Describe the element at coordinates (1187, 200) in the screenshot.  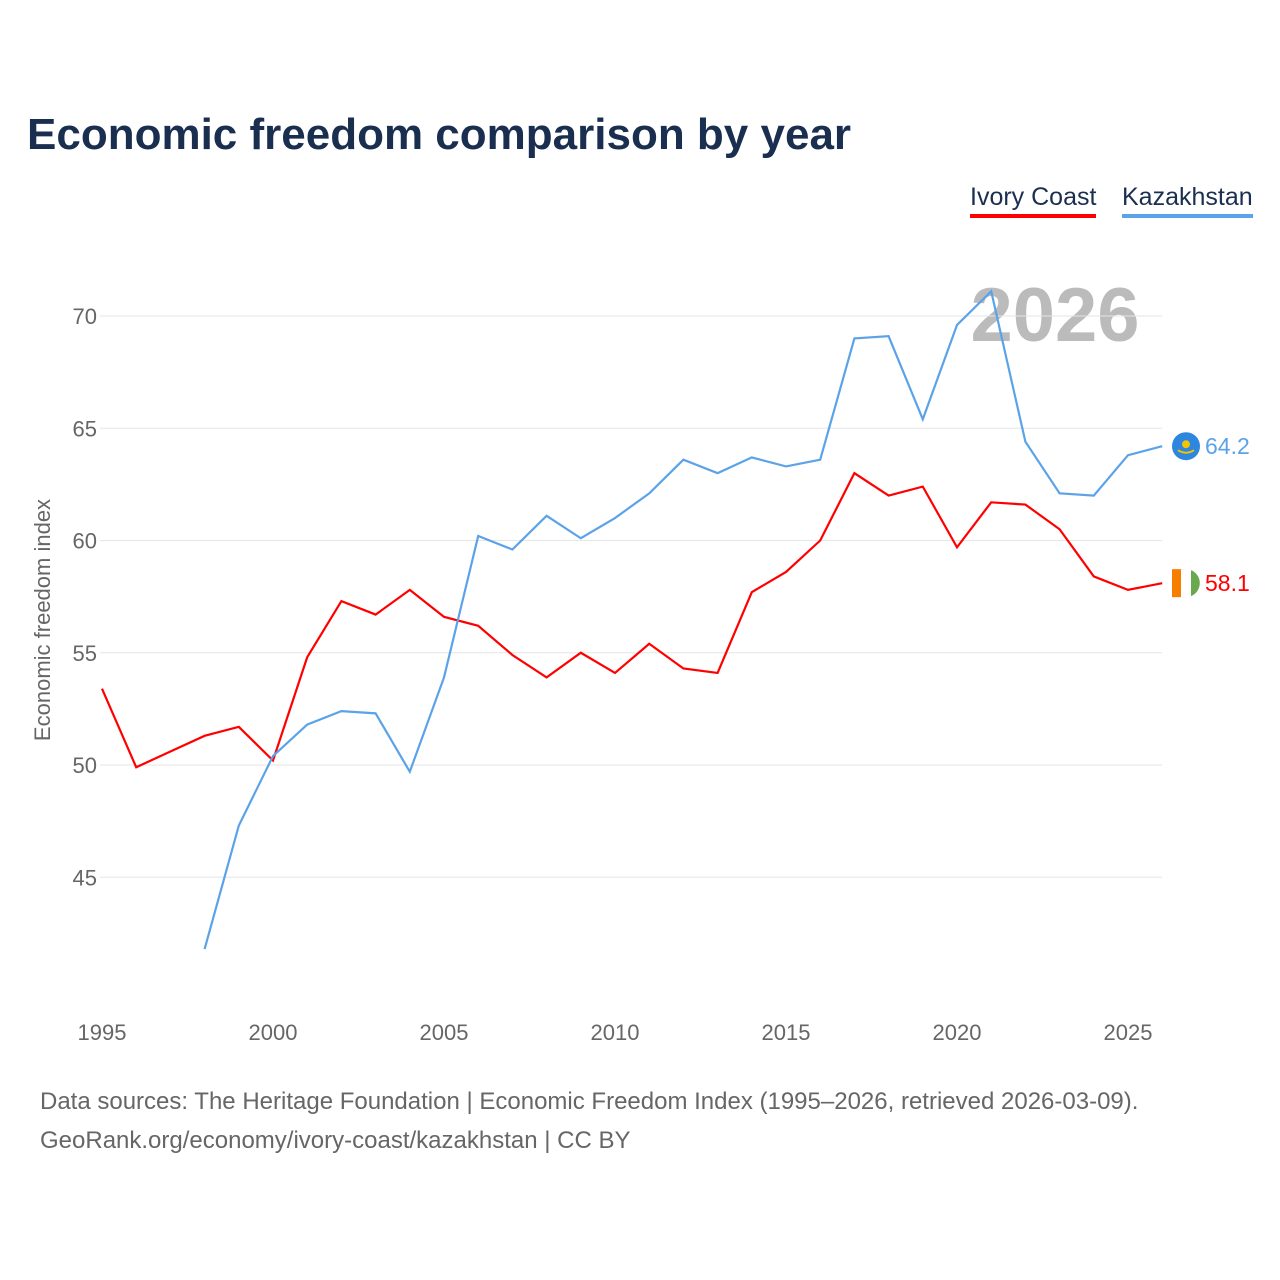
I see `legend-kazakhstan: Kazakhstan` at that location.